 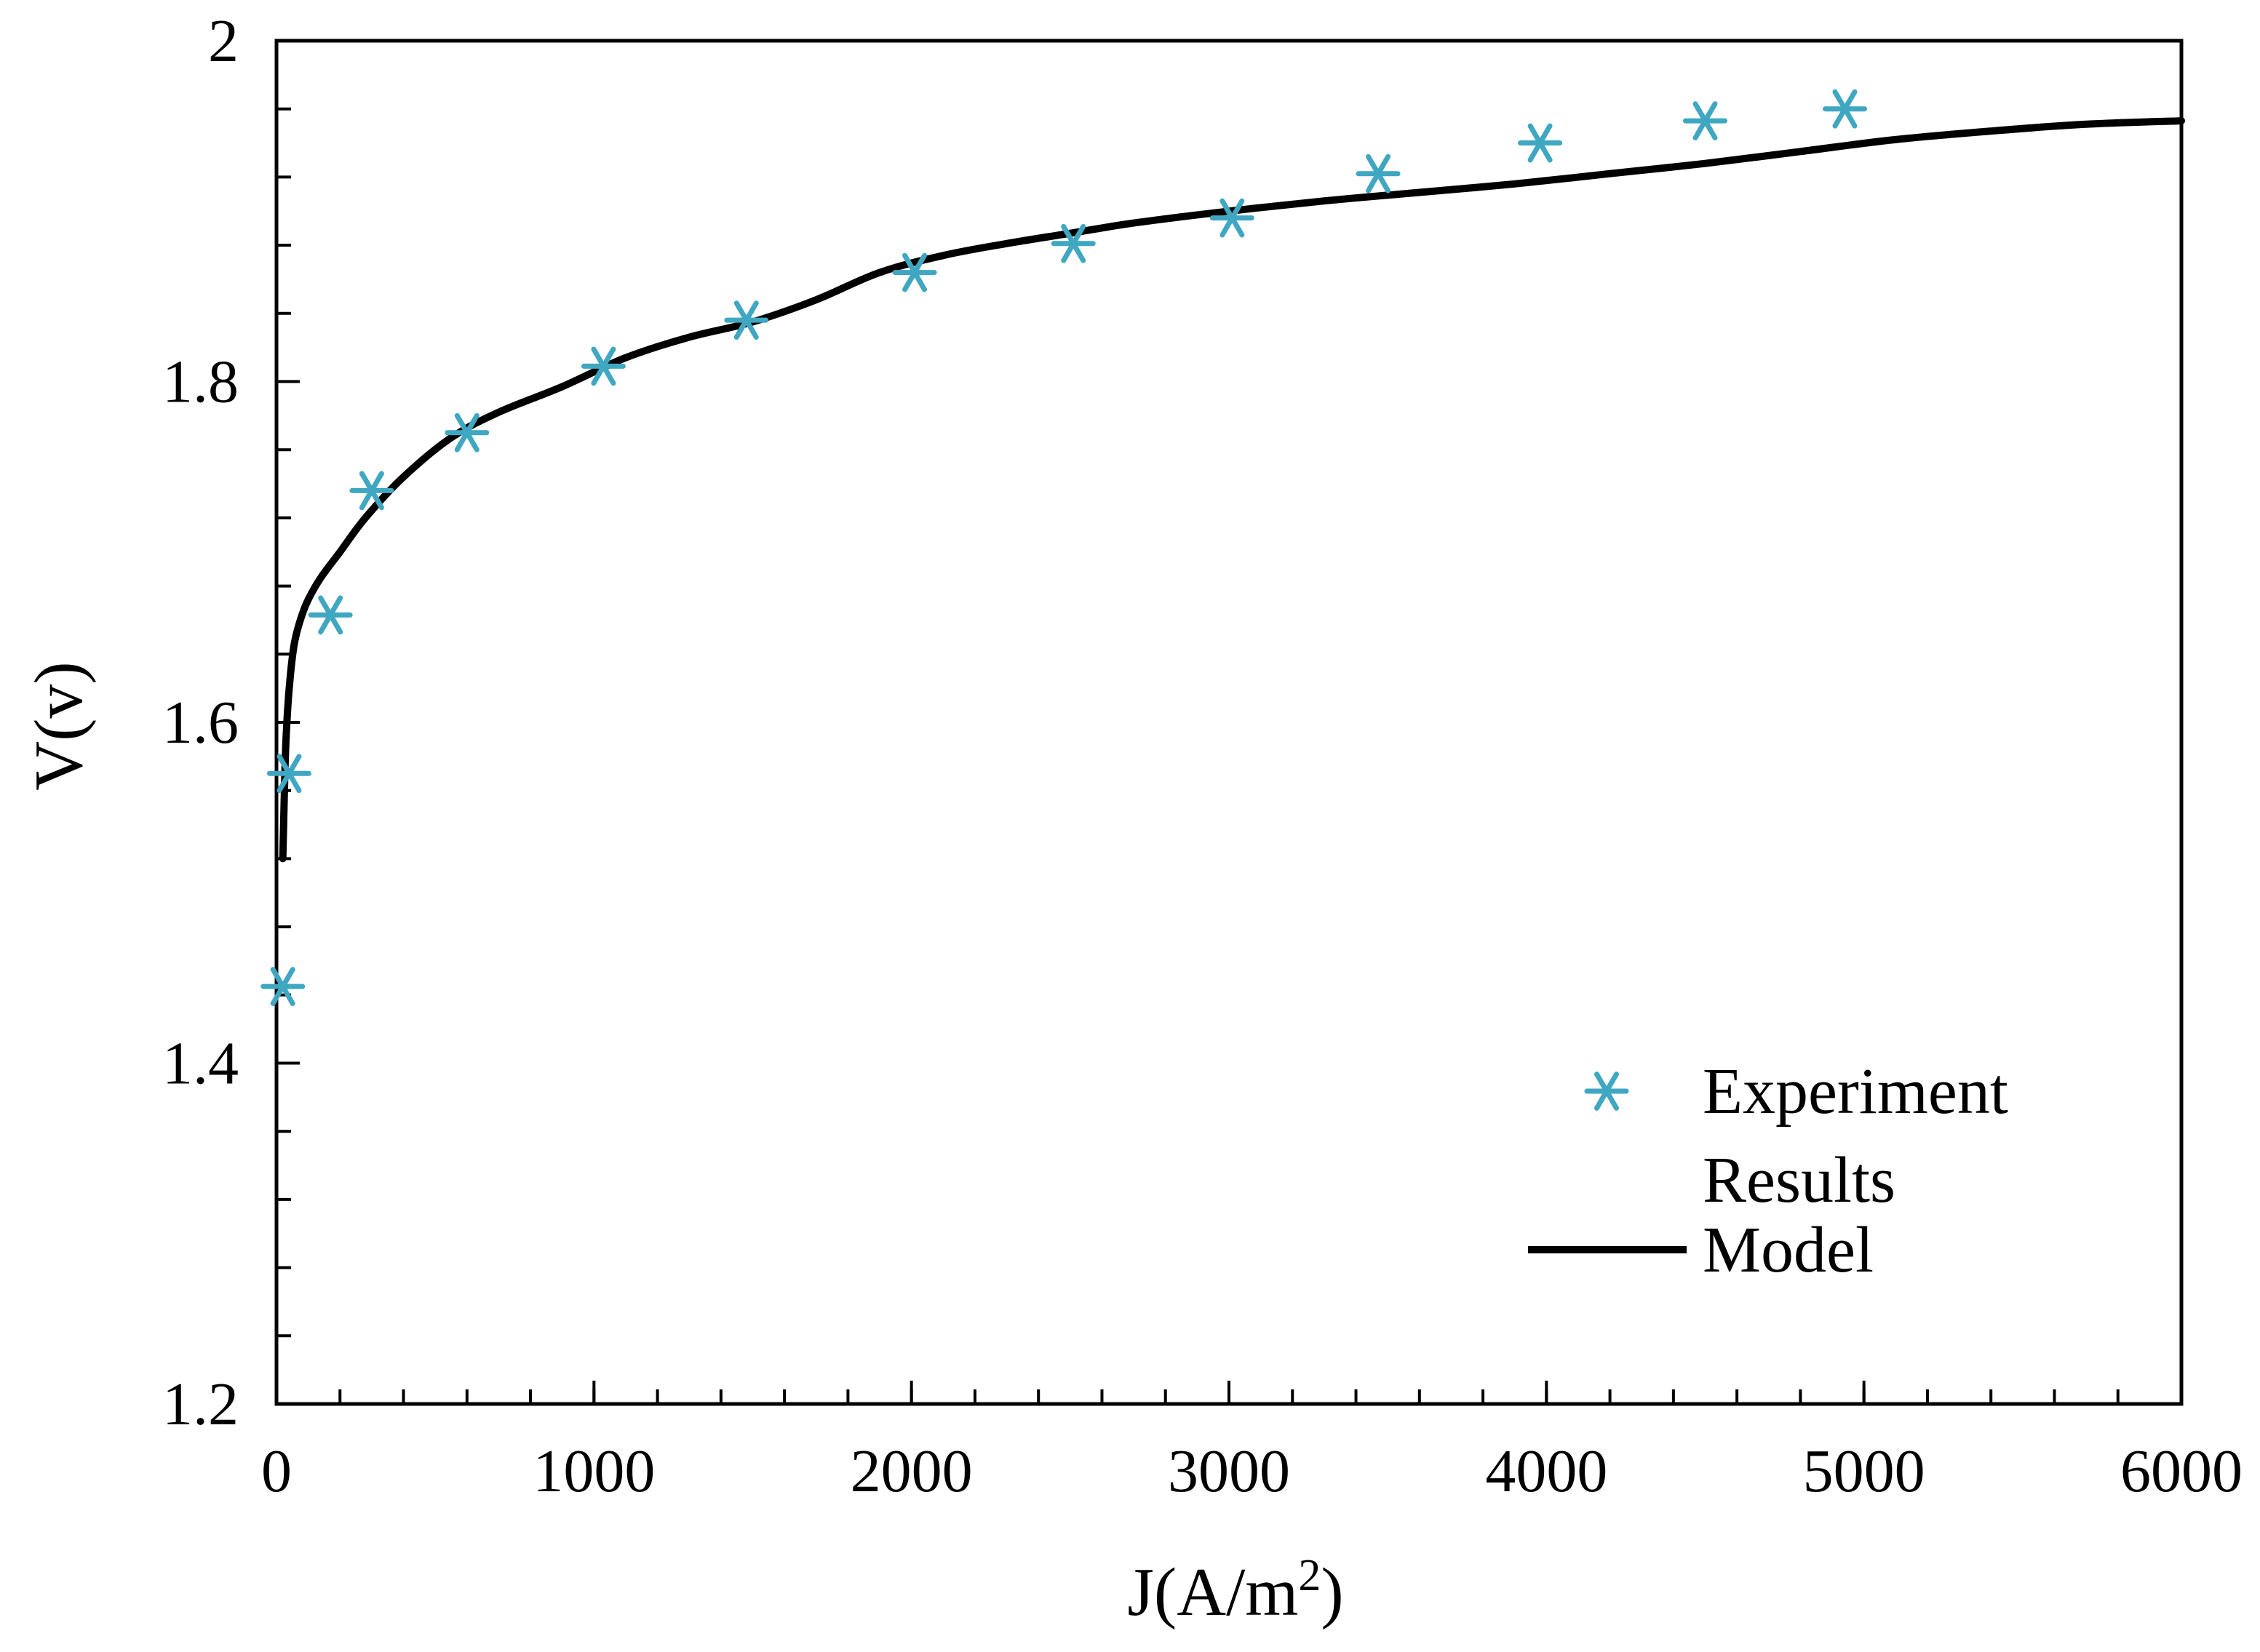 I want to click on y-axis-title: V(v), so click(x=59, y=726).